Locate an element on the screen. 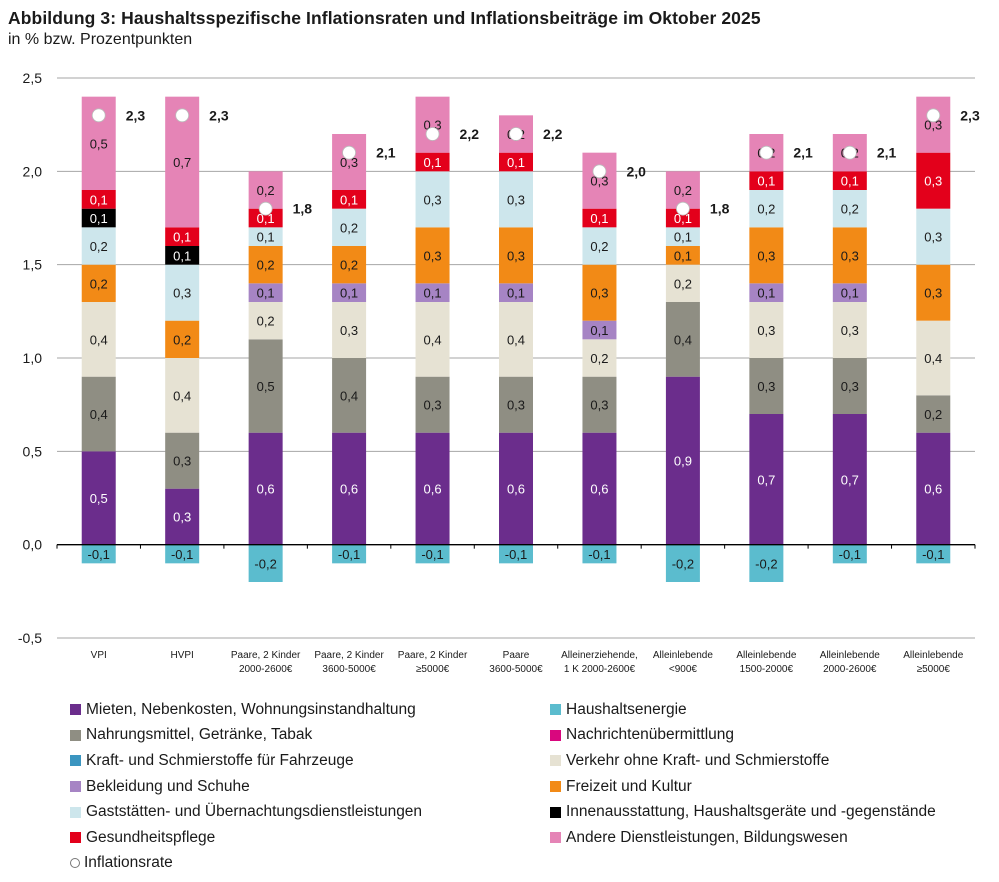 The image size is (999, 882). bar-segment-label: -0,2 is located at coordinates (683, 563).